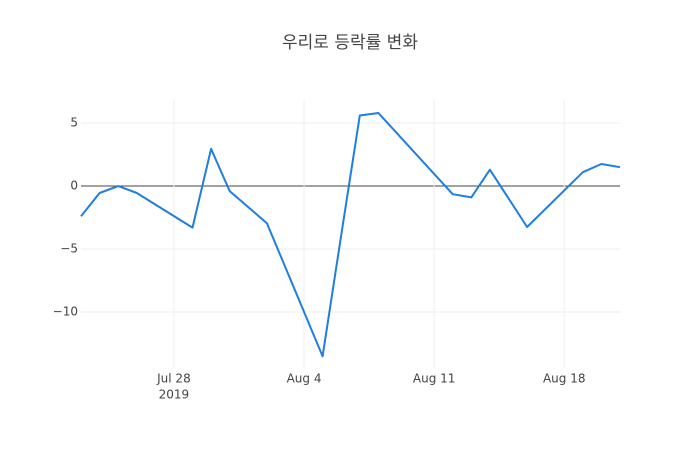 The image size is (700, 450). Describe the element at coordinates (174, 395) in the screenshot. I see `x-tick-year: 2019` at that location.